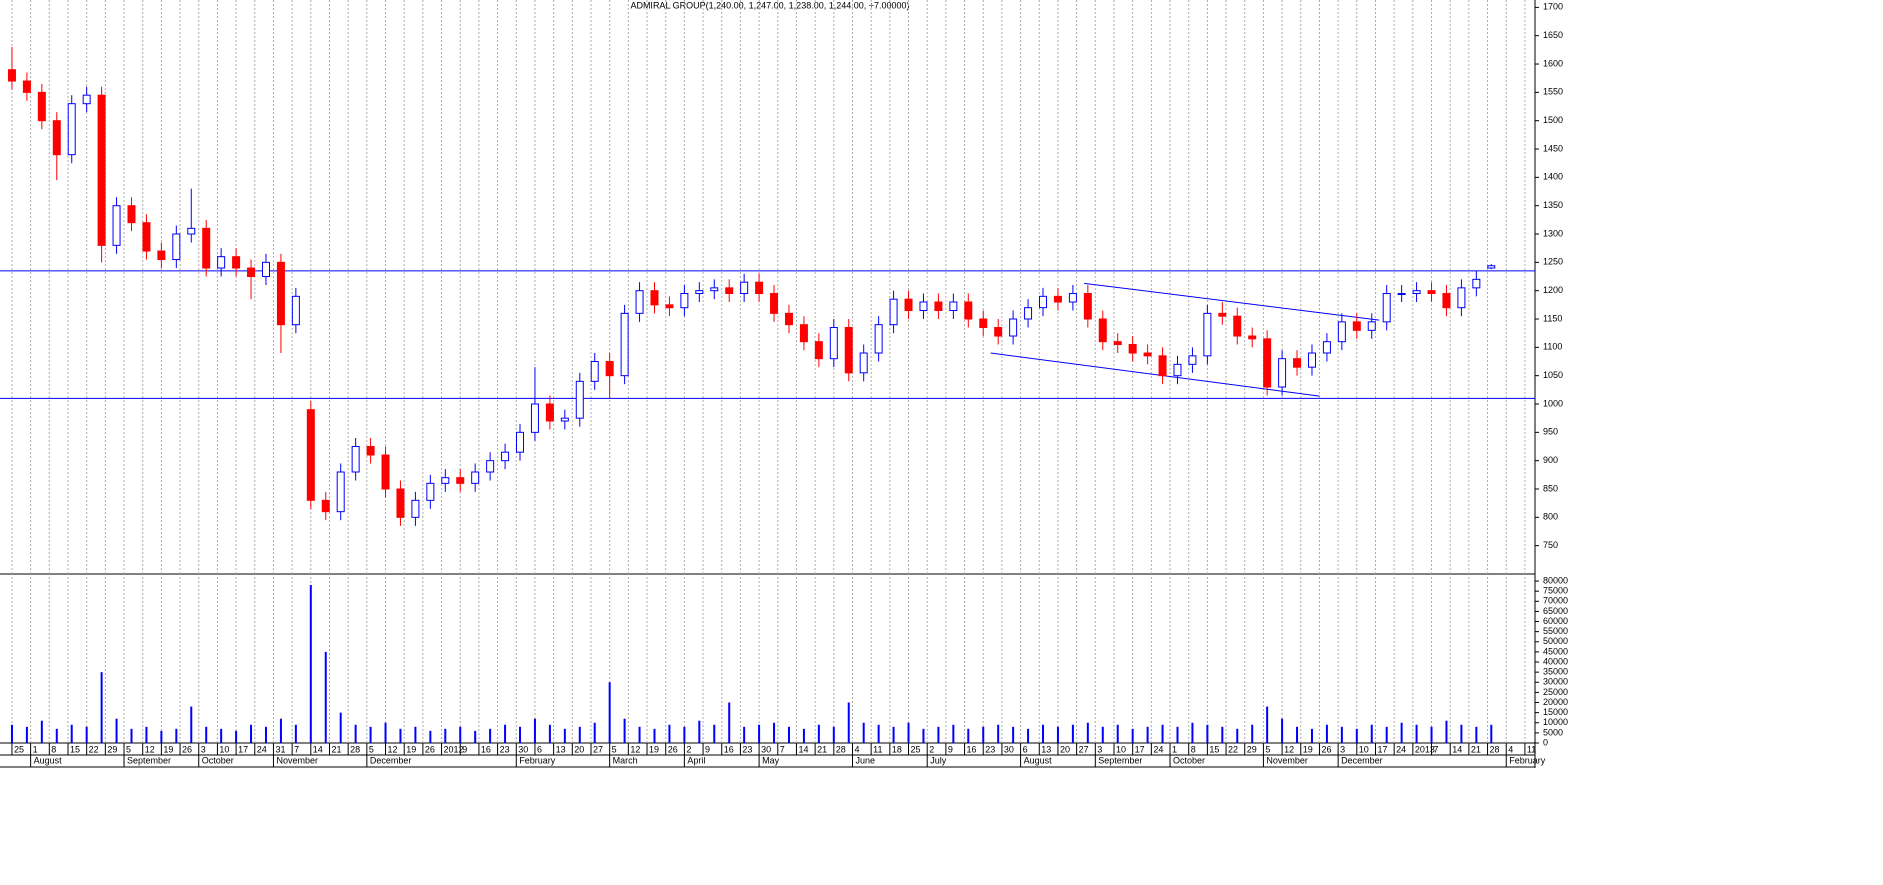 This screenshot has height=885, width=1883. Describe the element at coordinates (931, 749) in the screenshot. I see `x-tick-label: 2` at that location.